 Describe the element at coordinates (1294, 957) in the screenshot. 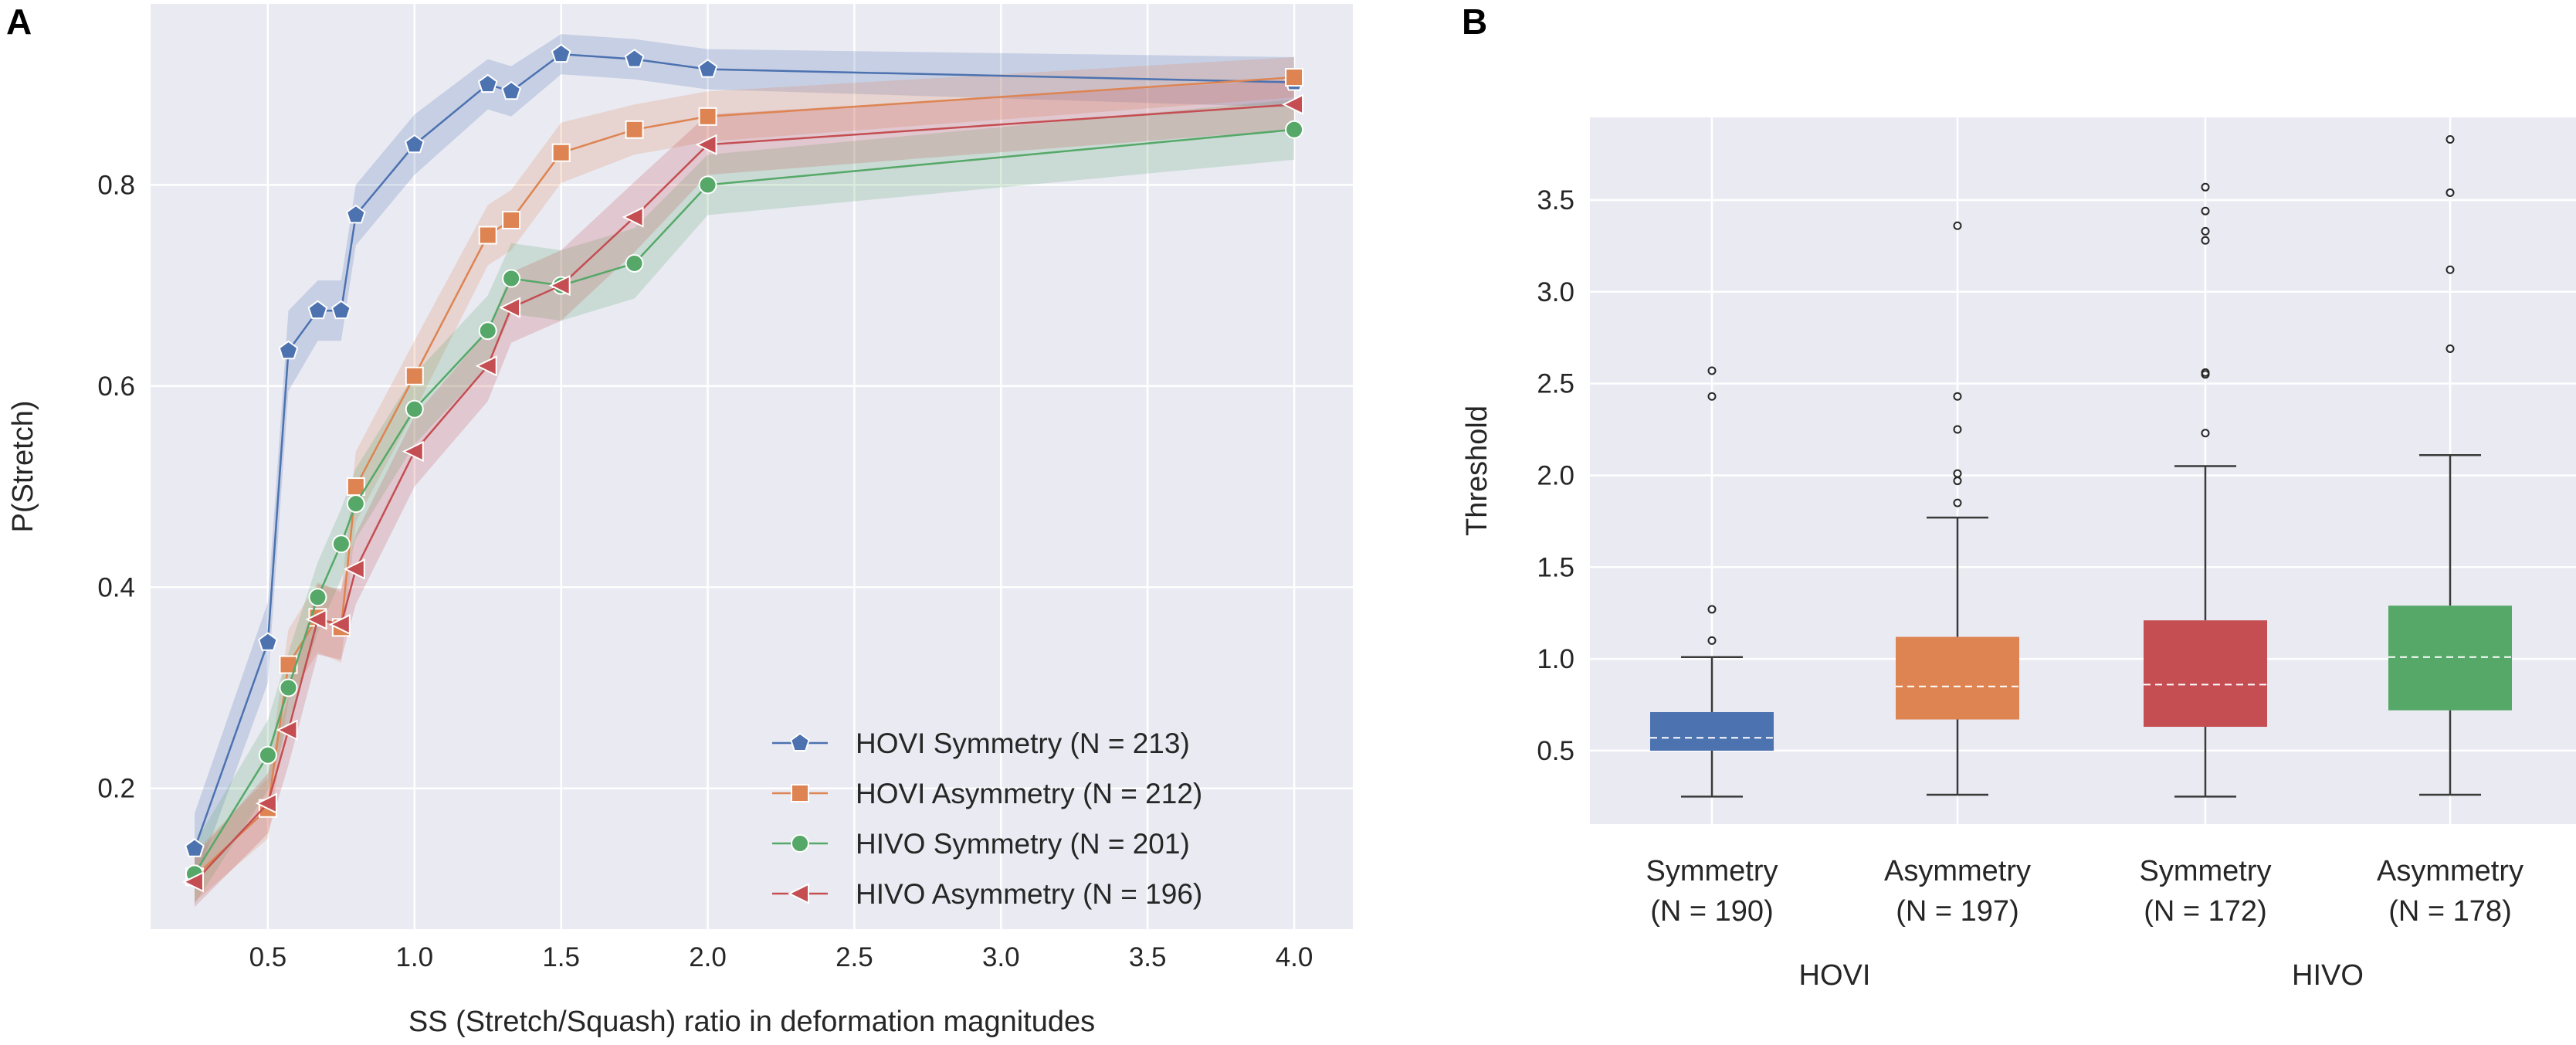

I see `x-tick-label: 4.0` at that location.